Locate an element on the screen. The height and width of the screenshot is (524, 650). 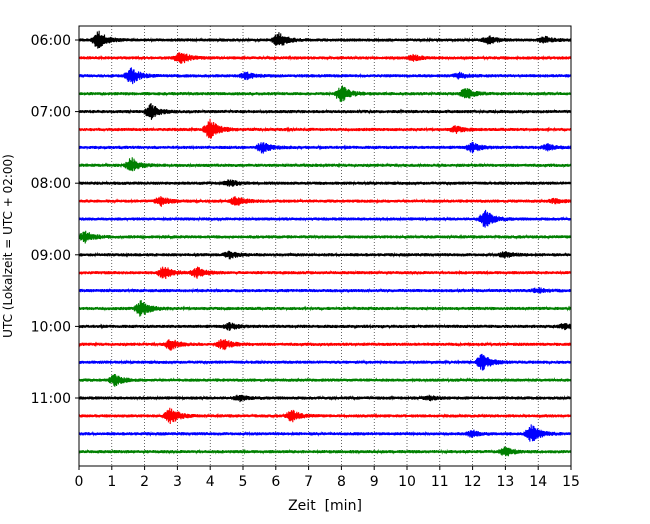
y-axis-label: UTC (Lokalzeit = UTC + 02:00) is located at coordinates (8, 246).